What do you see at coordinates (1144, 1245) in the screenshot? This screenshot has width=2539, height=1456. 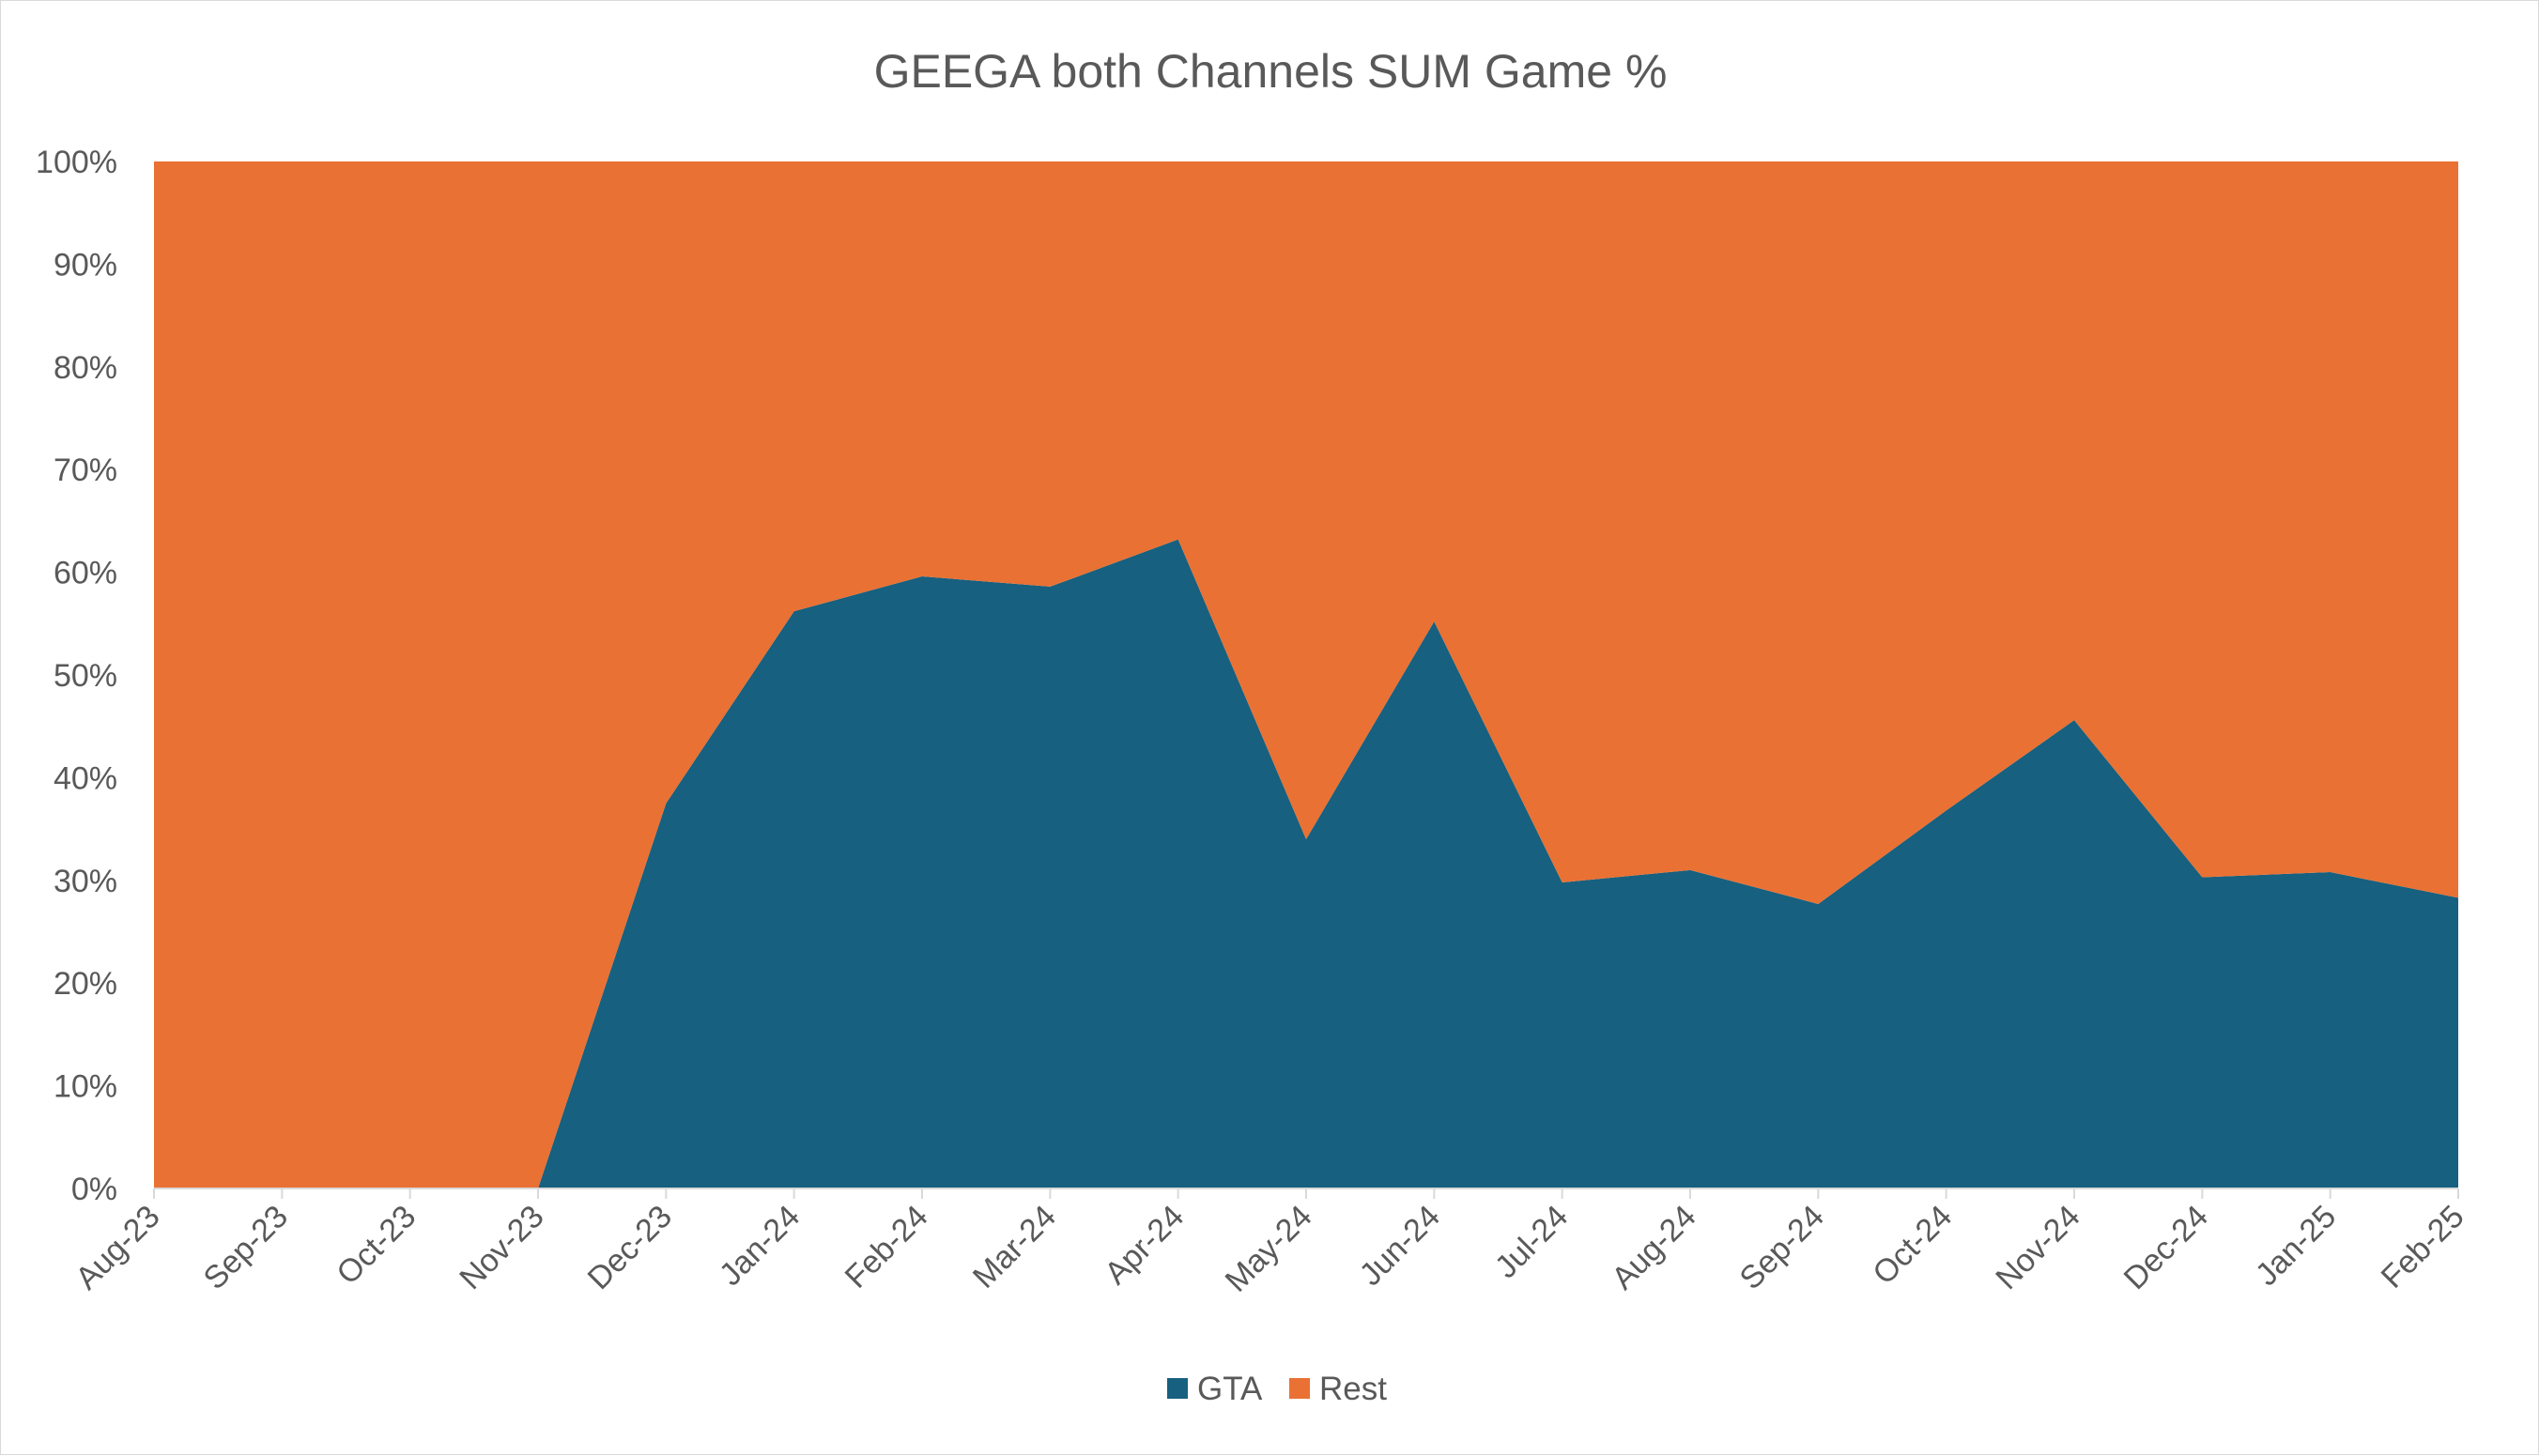 I see `x-tick-label: Apr-24` at bounding box center [1144, 1245].